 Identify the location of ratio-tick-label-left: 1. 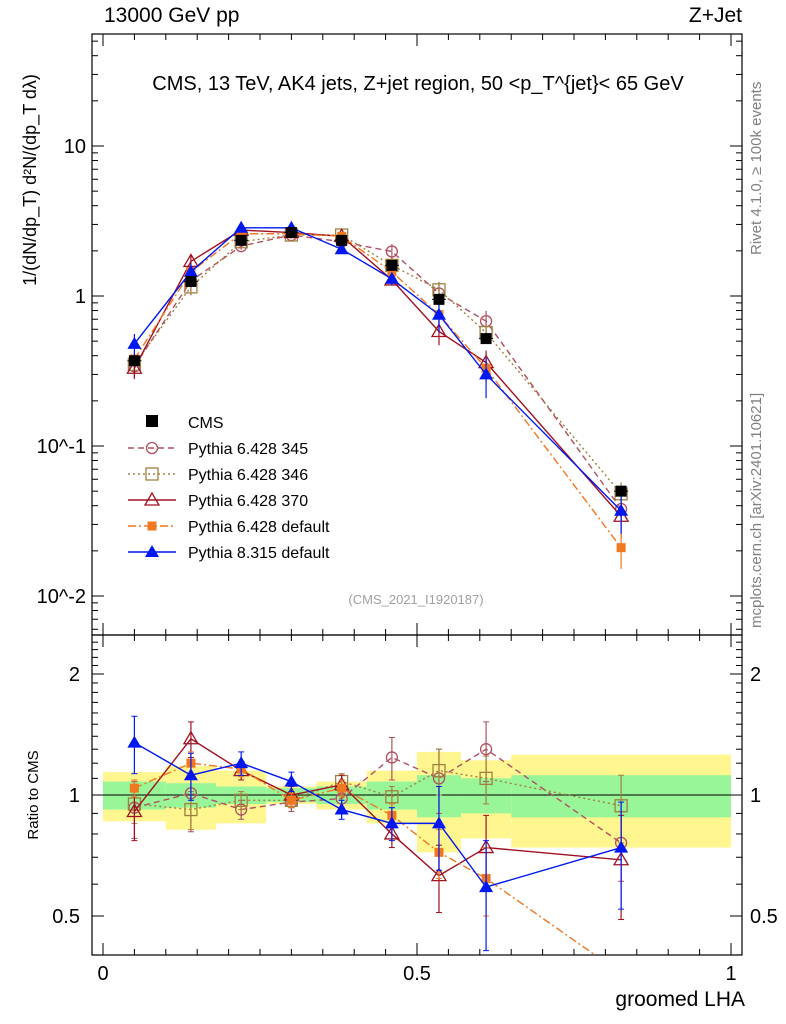
(74, 796).